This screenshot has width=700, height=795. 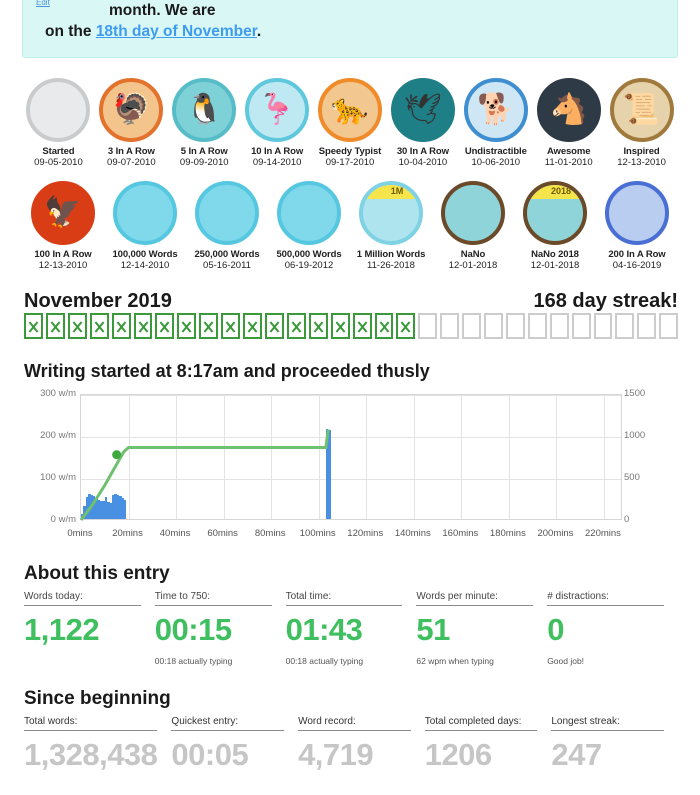 What do you see at coordinates (58, 435) in the screenshot?
I see `chart-ytick-left: 200 w/m` at bounding box center [58, 435].